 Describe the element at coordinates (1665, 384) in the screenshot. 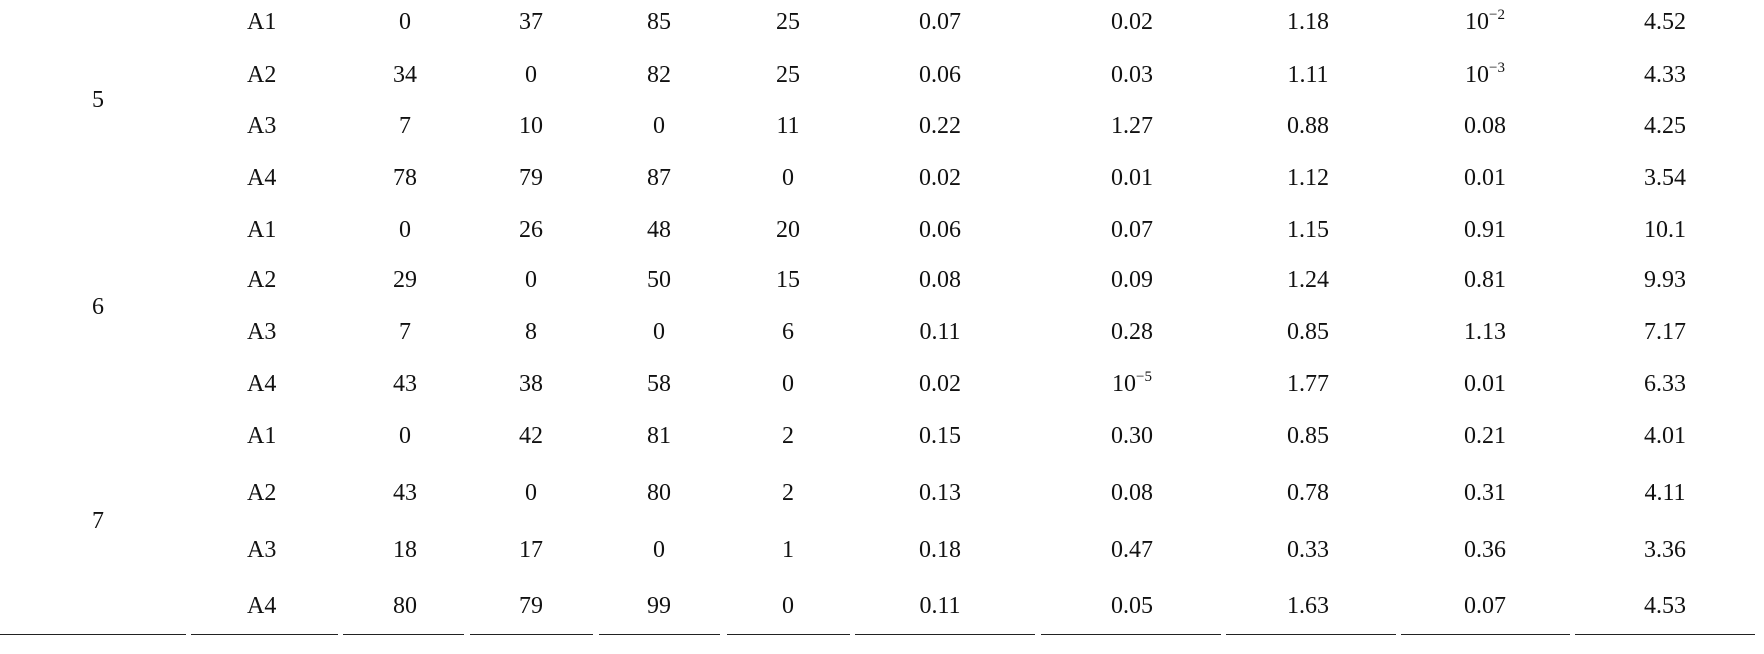

I see `cell: 6.33` at that location.